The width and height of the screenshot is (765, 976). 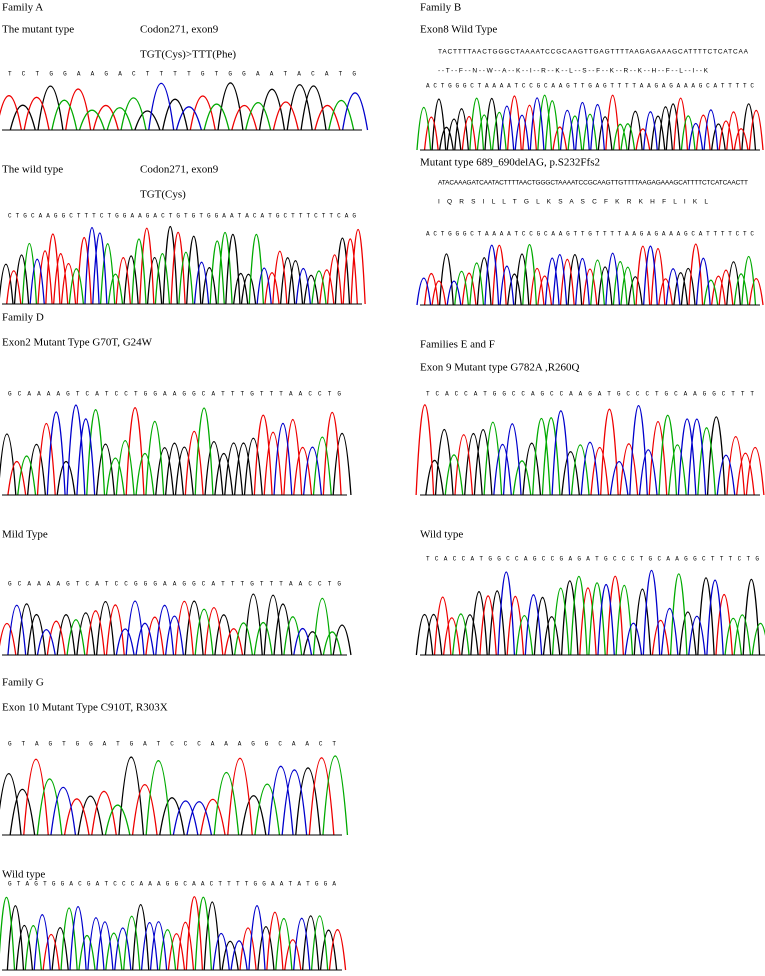 What do you see at coordinates (174, 394) in the screenshot?
I see `base-calls: GCAAAAGTCATCCTGGAAGGCATTTGTTTAACCTG` at bounding box center [174, 394].